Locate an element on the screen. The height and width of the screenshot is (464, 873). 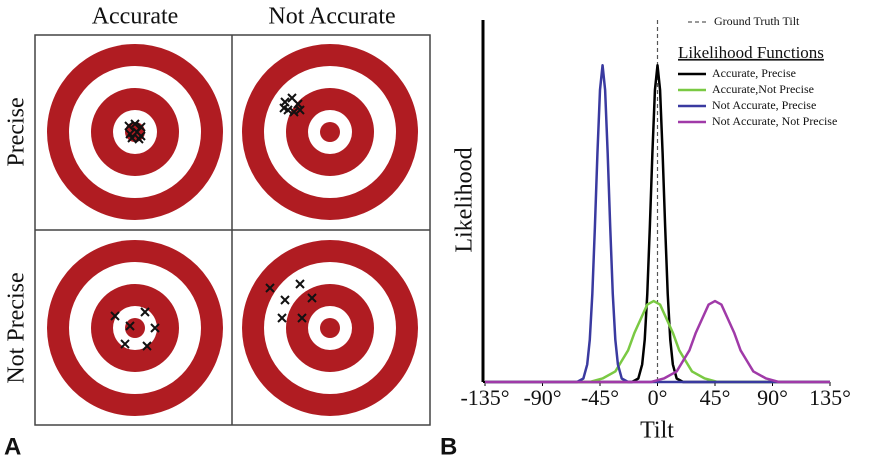
y-axis-label: Likelihood is located at coordinates (465, 199).